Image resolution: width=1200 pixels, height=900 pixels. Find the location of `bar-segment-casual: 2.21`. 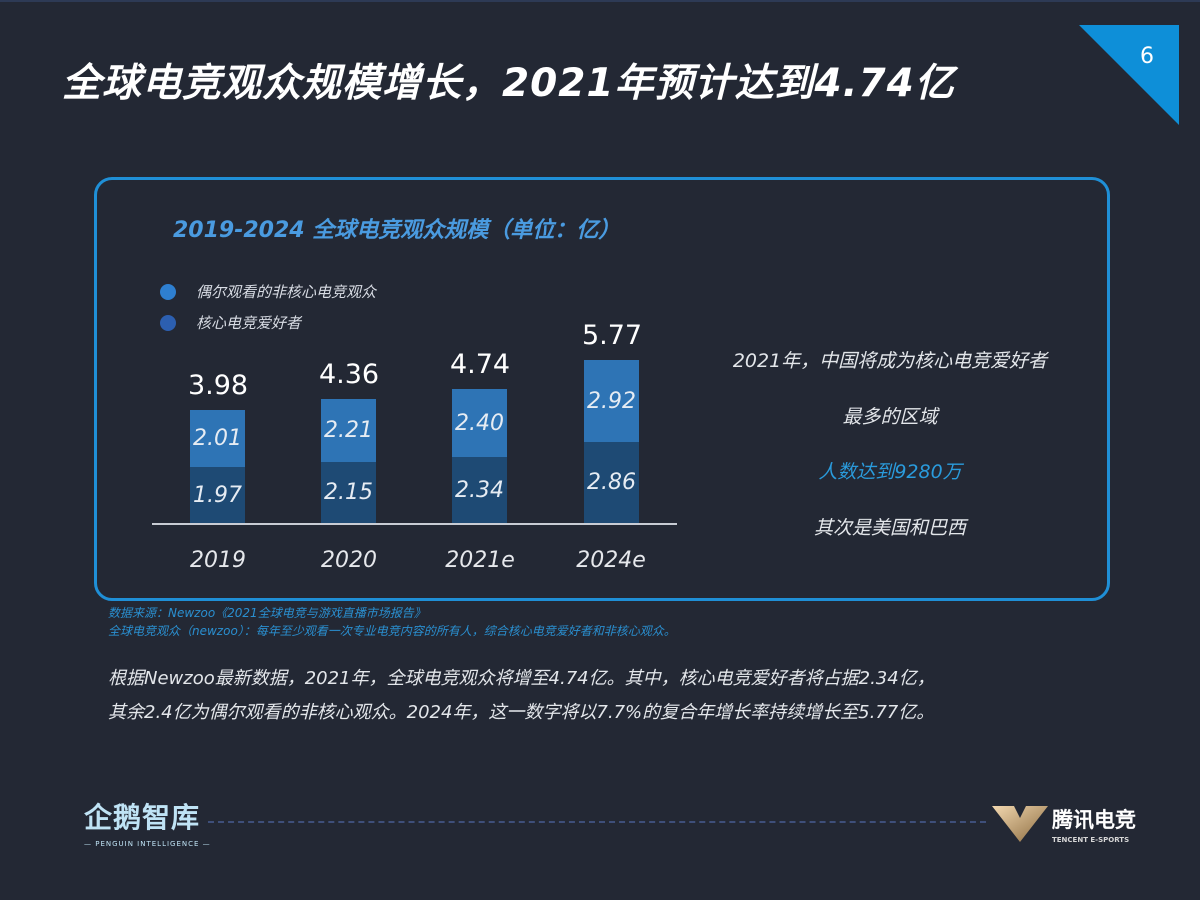

bar-segment-casual: 2.21 is located at coordinates (348, 430).